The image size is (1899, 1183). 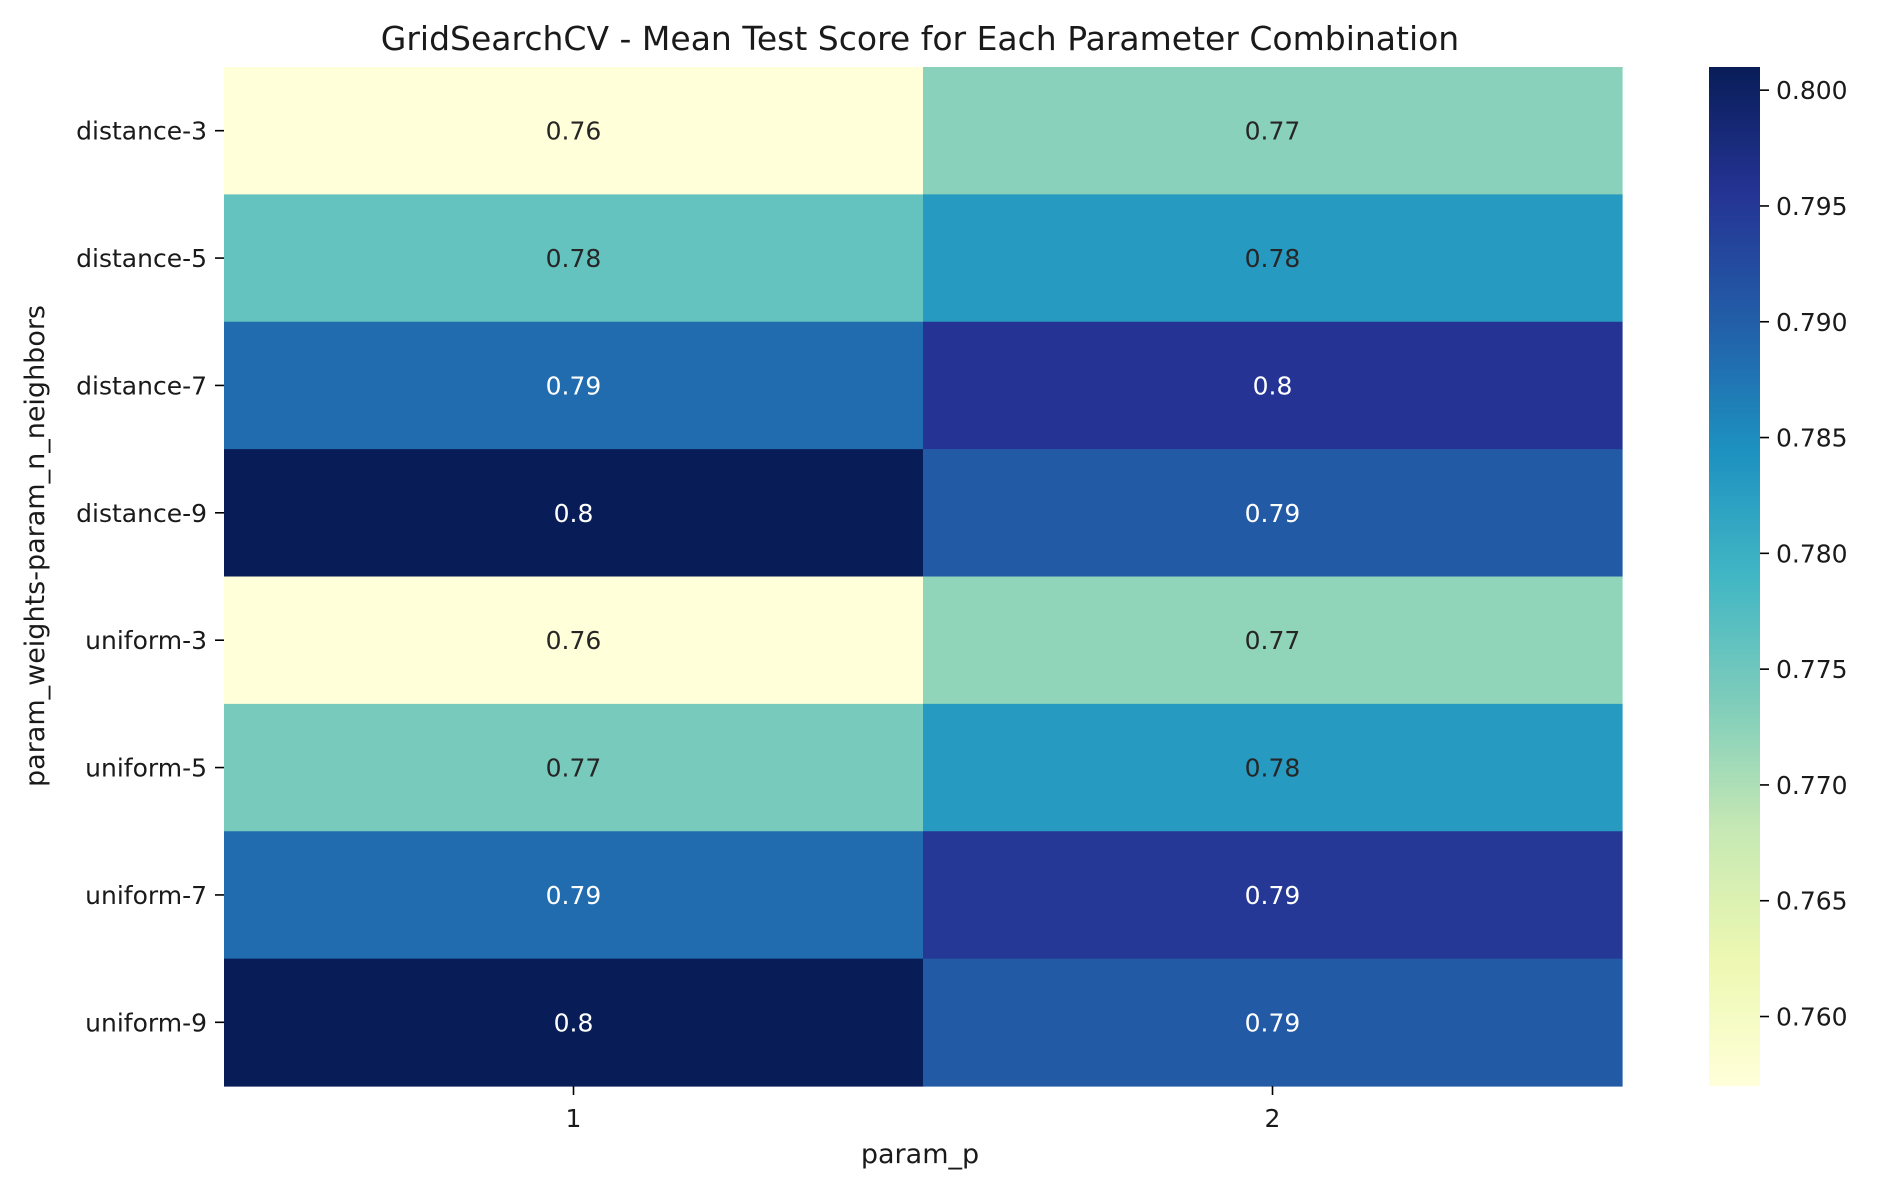 What do you see at coordinates (141, 513) in the screenshot?
I see `y-tick-label: distance-9` at bounding box center [141, 513].